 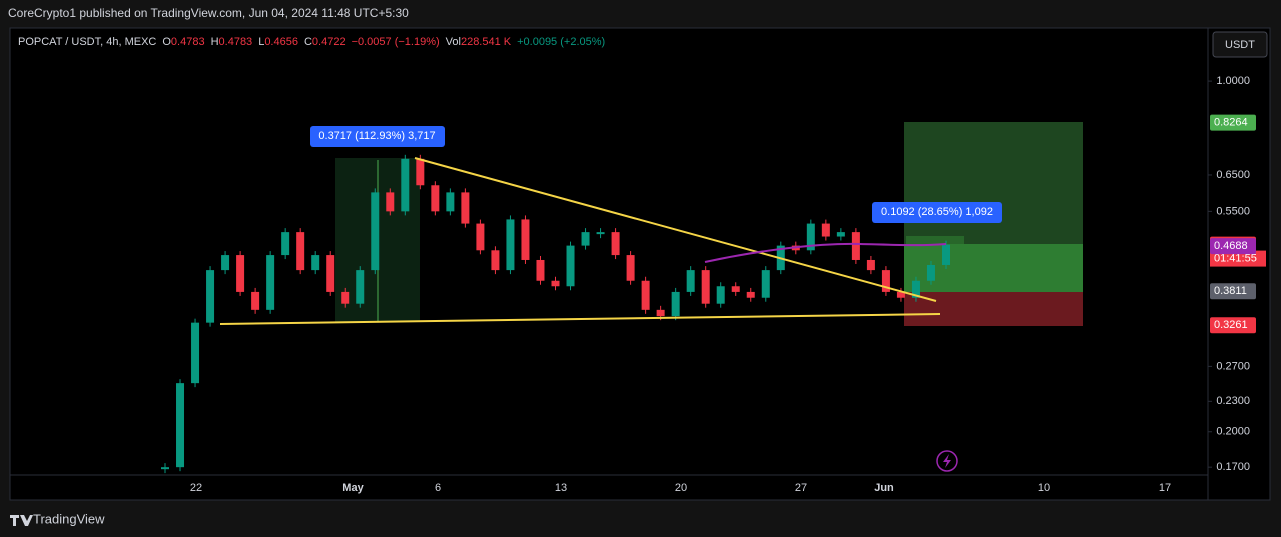 What do you see at coordinates (1233, 366) in the screenshot?
I see `y-tick-label: 0.2700` at bounding box center [1233, 366].